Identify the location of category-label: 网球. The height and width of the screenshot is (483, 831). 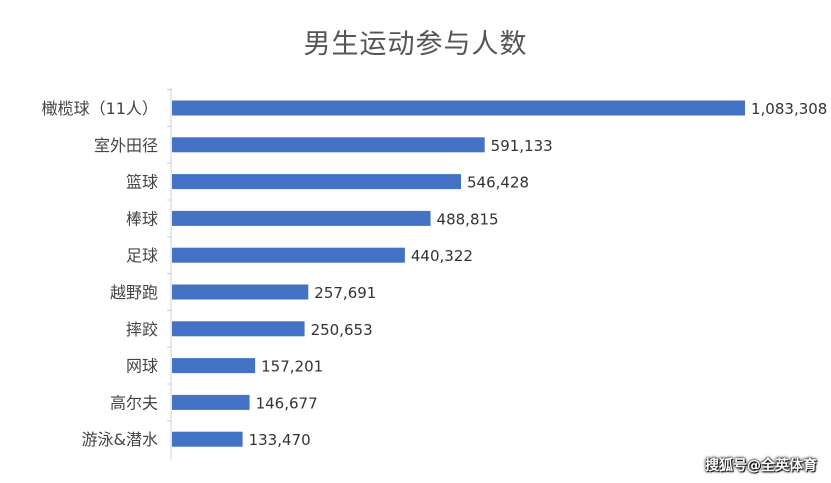
(142, 366).